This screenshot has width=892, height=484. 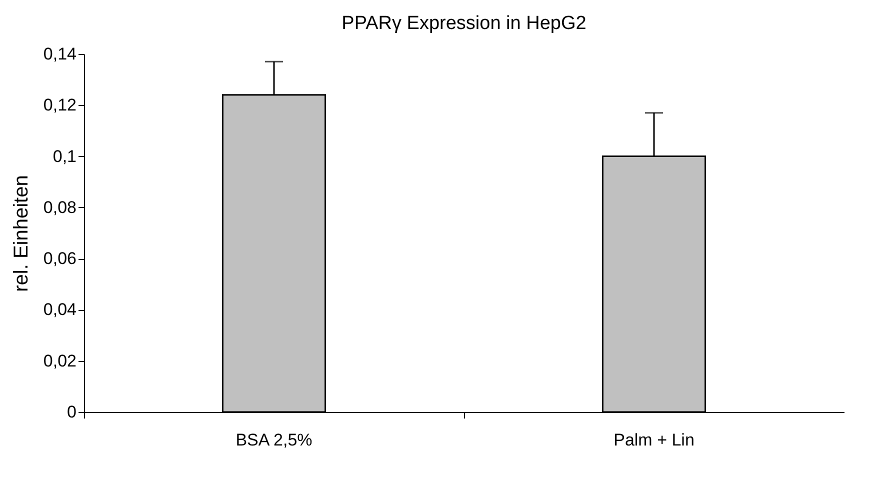 What do you see at coordinates (274, 440) in the screenshot?
I see `x-tick-label: BSA 2,5%` at bounding box center [274, 440].